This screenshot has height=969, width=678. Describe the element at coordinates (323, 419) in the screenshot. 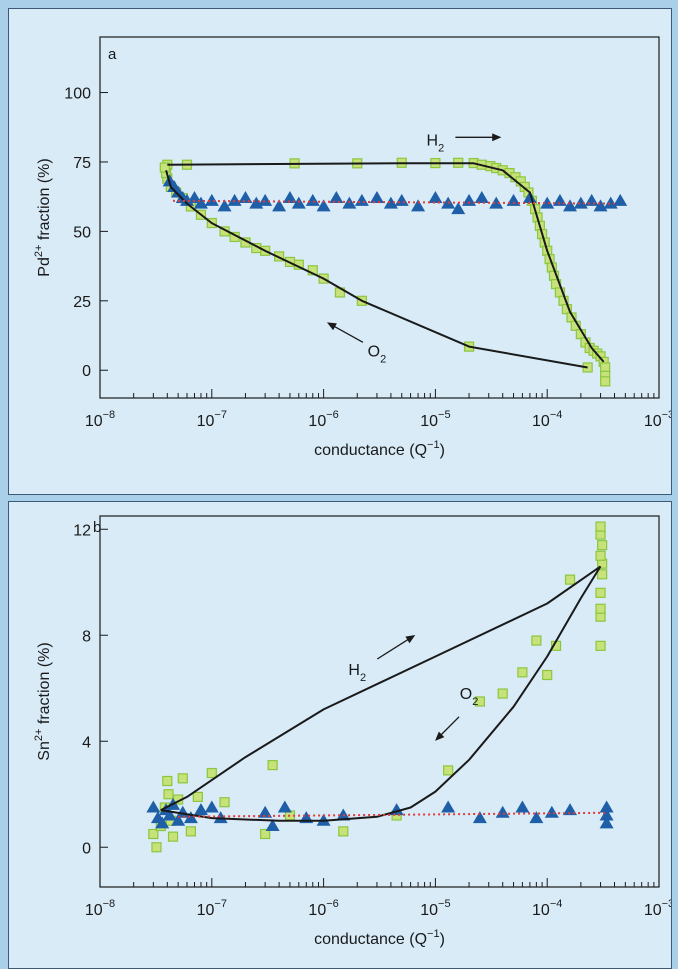

I see `x-tick-label: 10⁻⁶` at that location.